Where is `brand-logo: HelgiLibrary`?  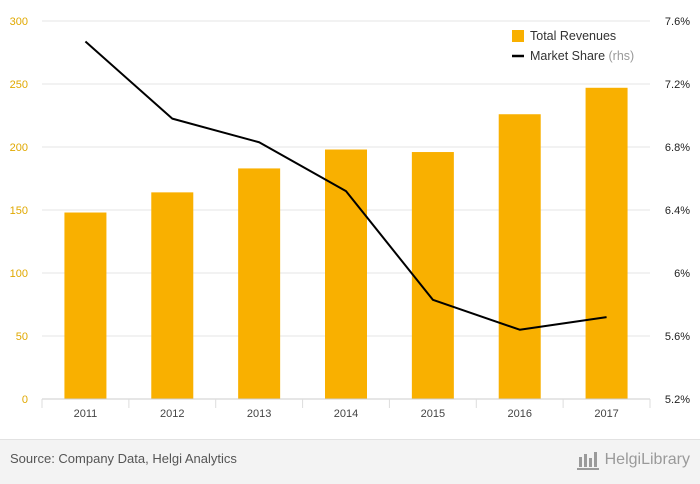
brand-logo: HelgiLibrary is located at coordinates (632, 460).